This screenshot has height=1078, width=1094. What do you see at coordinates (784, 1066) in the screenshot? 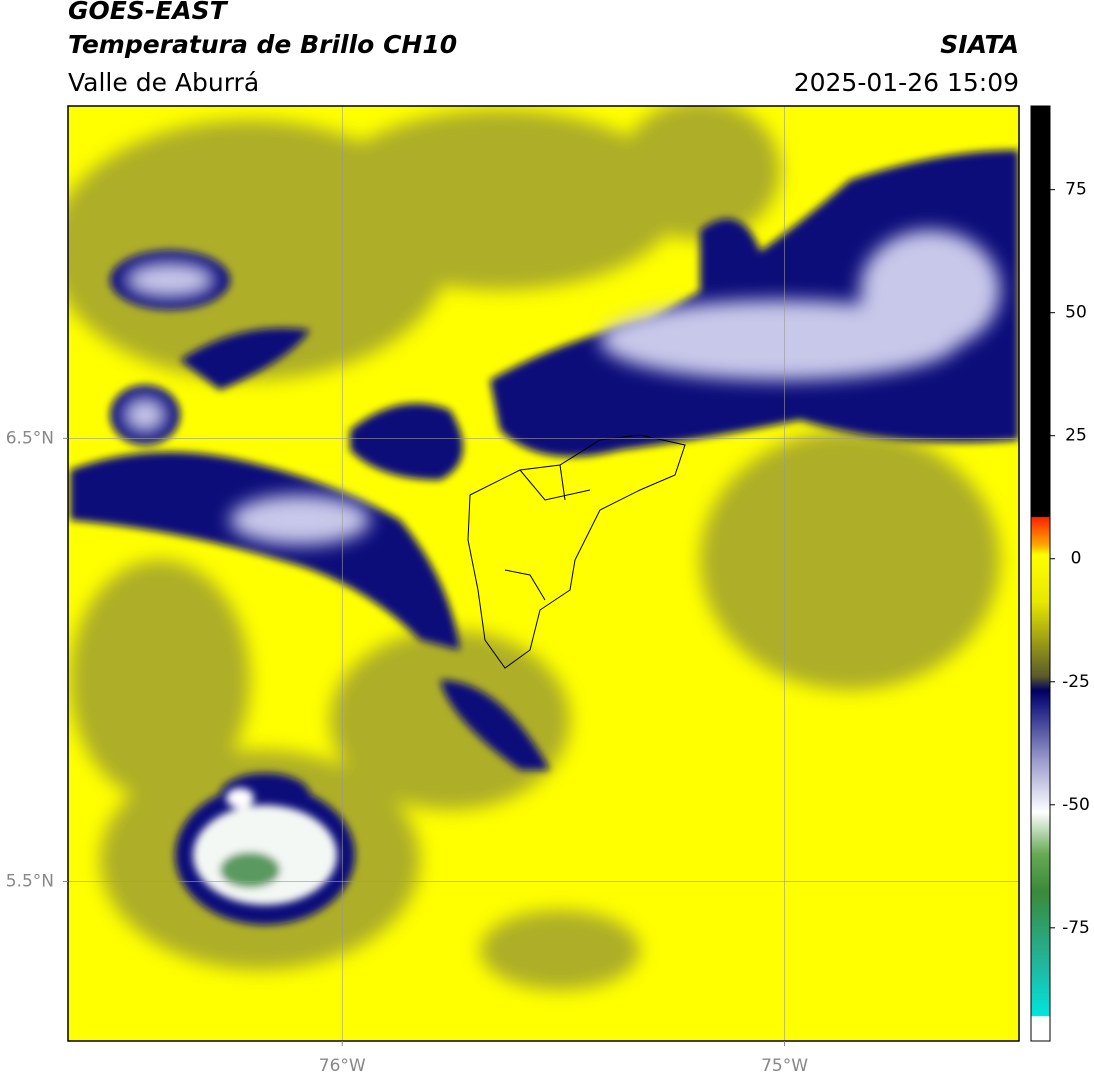
I see `x-tick-label: 75°W` at bounding box center [784, 1066].